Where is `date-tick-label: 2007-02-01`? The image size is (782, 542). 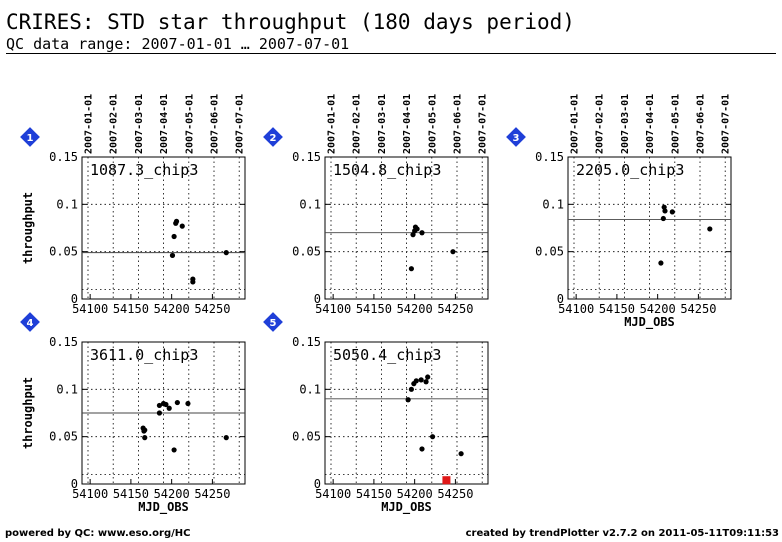
date-tick-label: 2007-02-01 is located at coordinates (600, 124).